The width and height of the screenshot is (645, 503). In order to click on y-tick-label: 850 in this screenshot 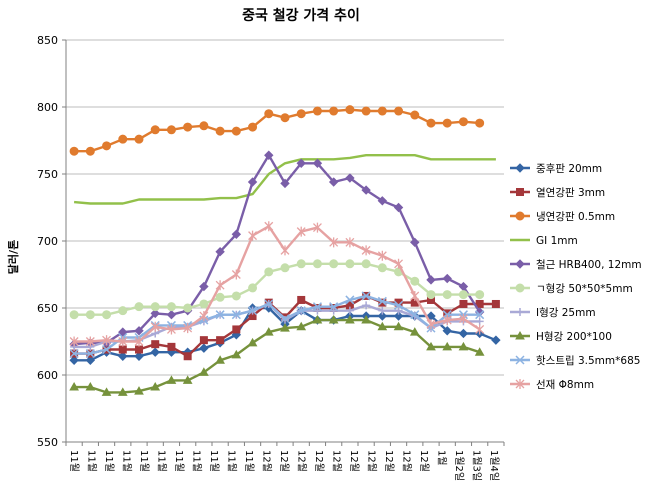, I will do `click(47, 40)`.